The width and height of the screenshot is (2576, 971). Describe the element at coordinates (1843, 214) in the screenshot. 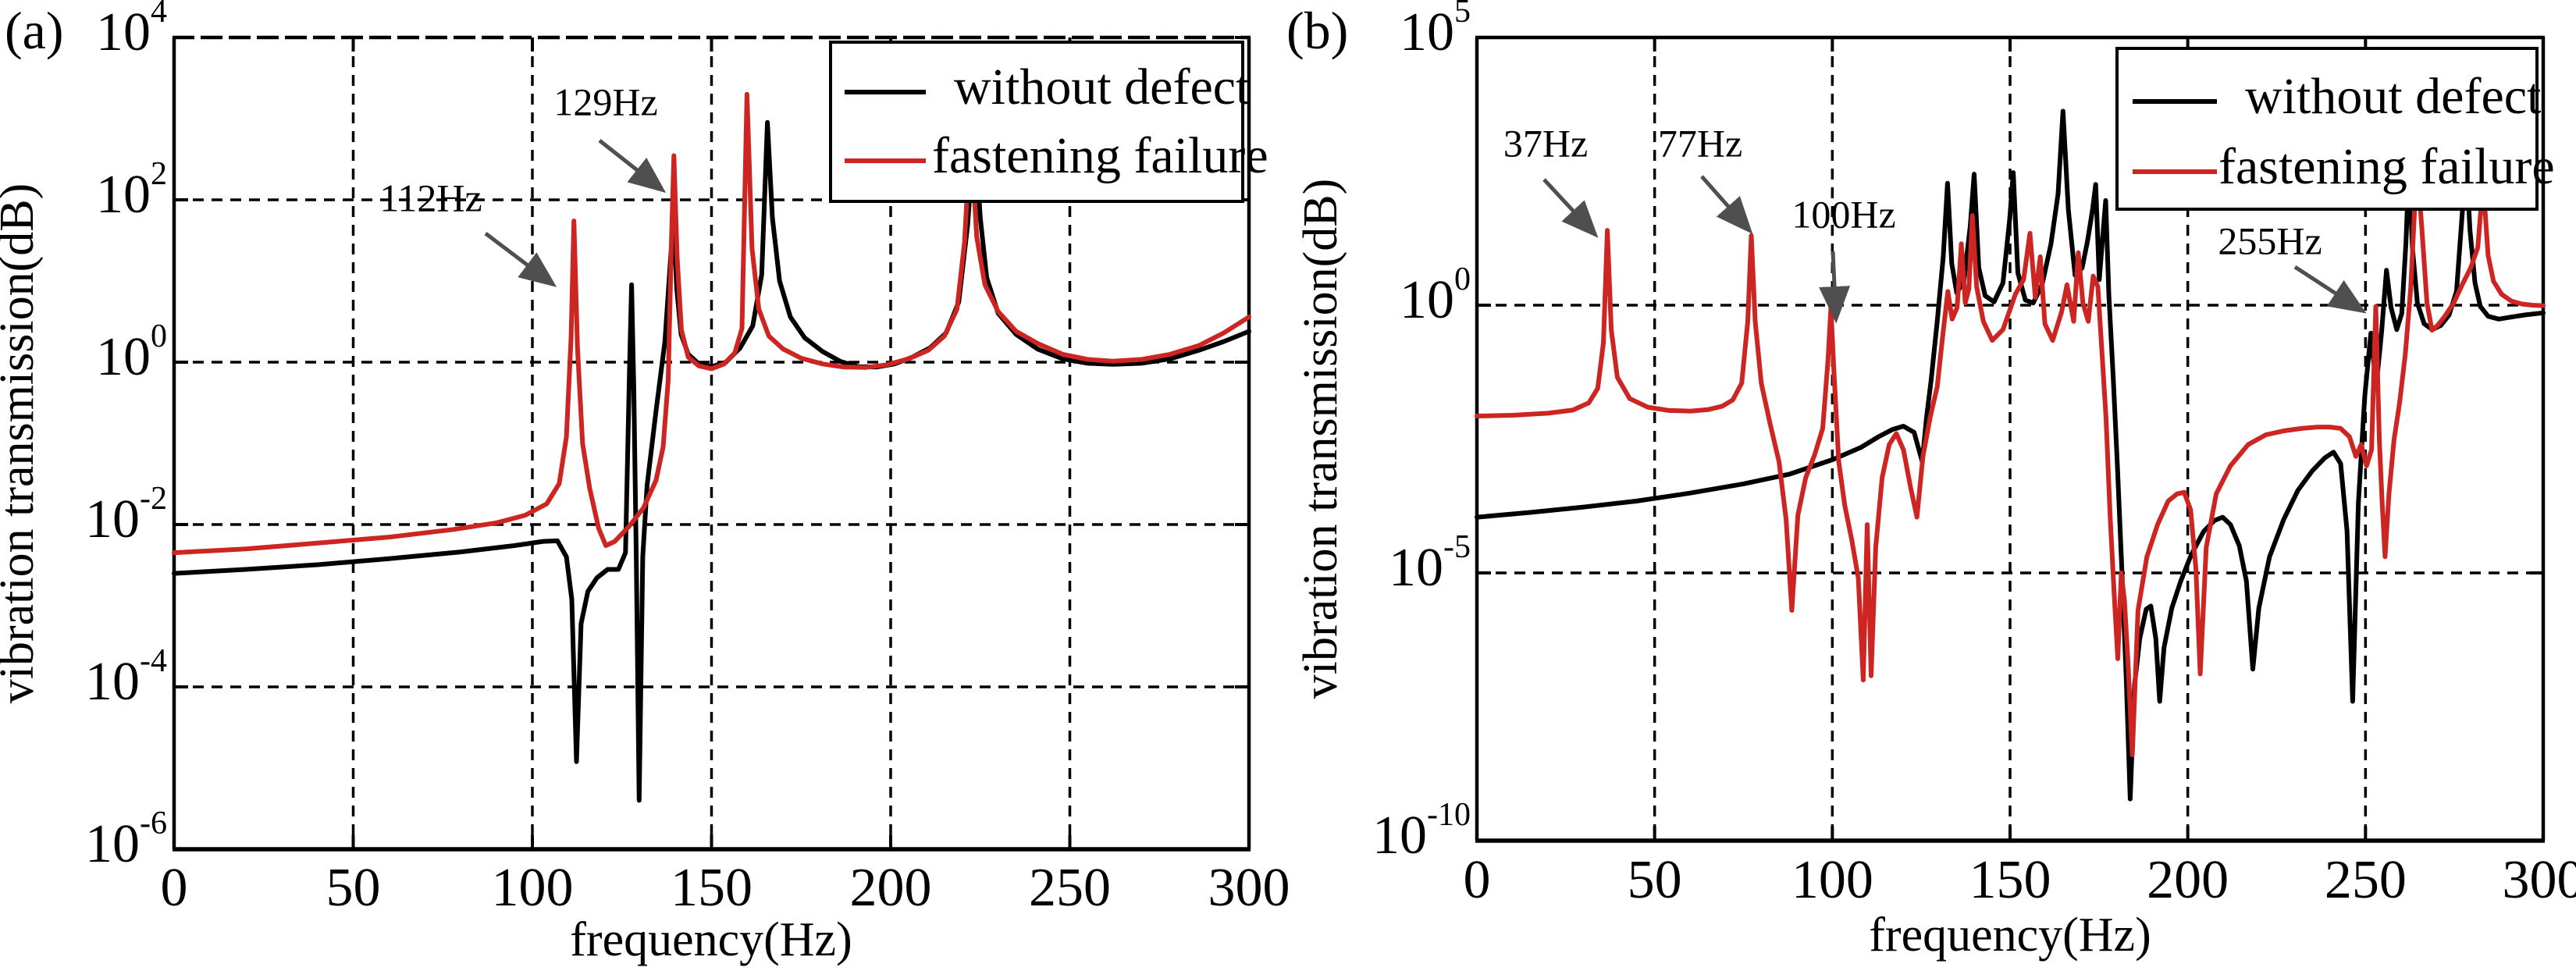

I see `annotation-100hz: 100Hz` at that location.